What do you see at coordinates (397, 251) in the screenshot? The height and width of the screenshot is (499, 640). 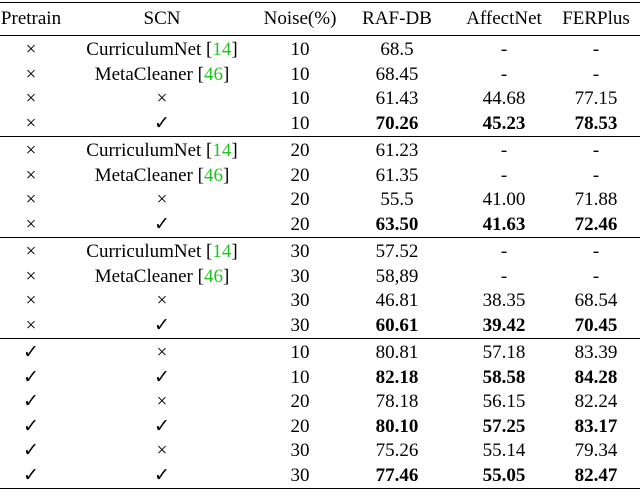 I see `result-cell: 57.52` at bounding box center [397, 251].